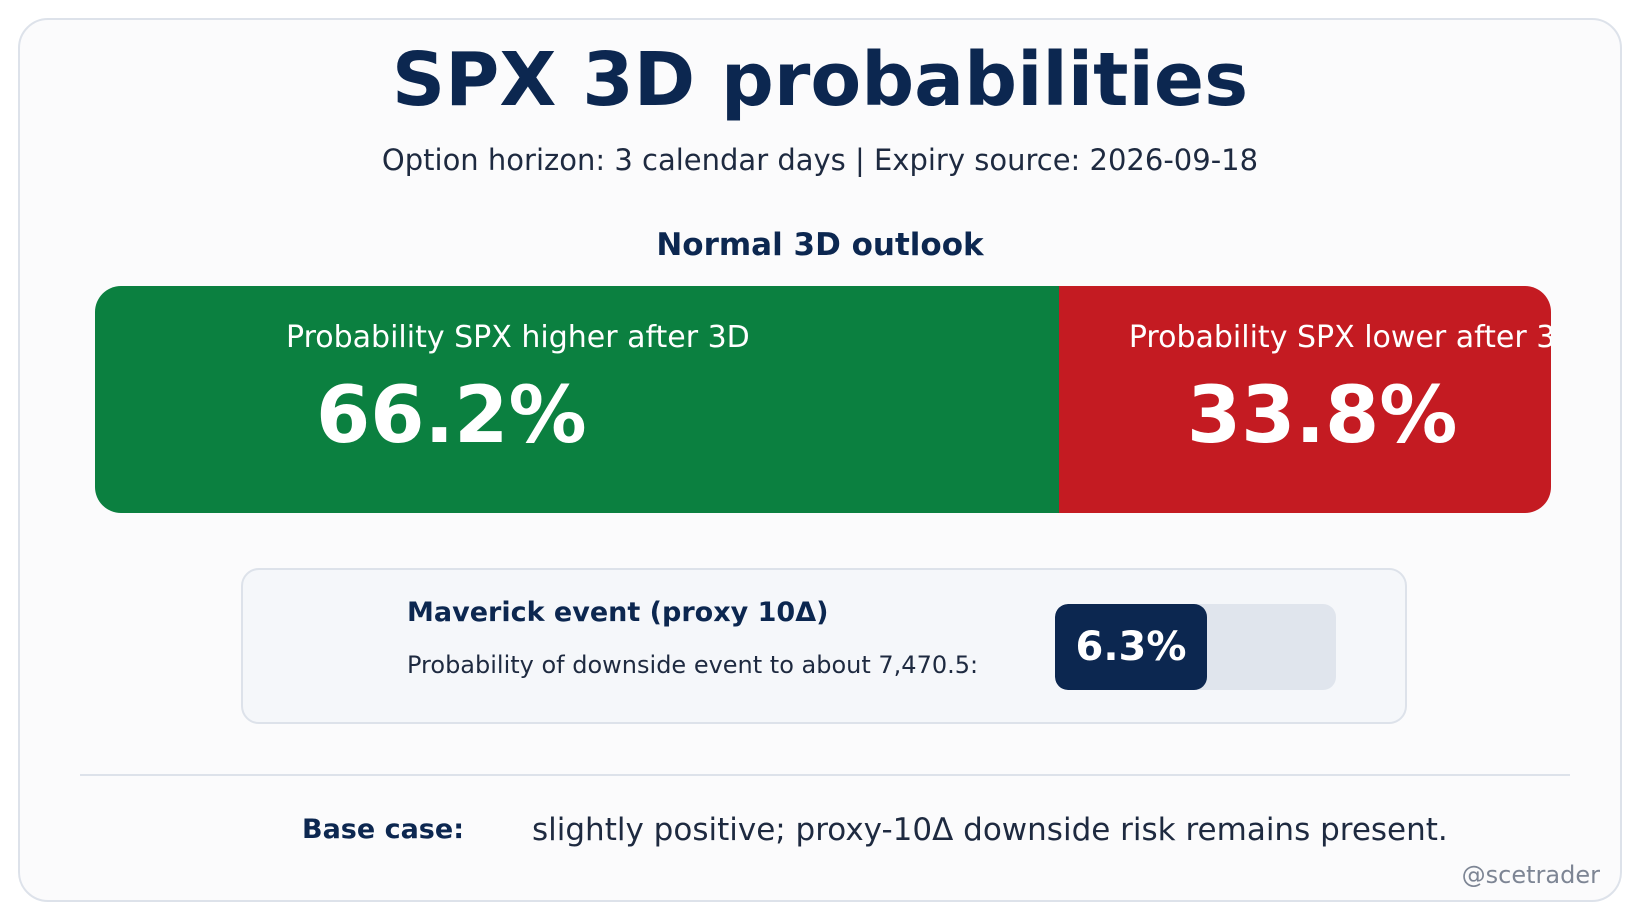 This screenshot has height=920, width=1640. Describe the element at coordinates (518, 337) in the screenshot. I see `probability-higher-label: Probability SPX higher after 3D` at that location.